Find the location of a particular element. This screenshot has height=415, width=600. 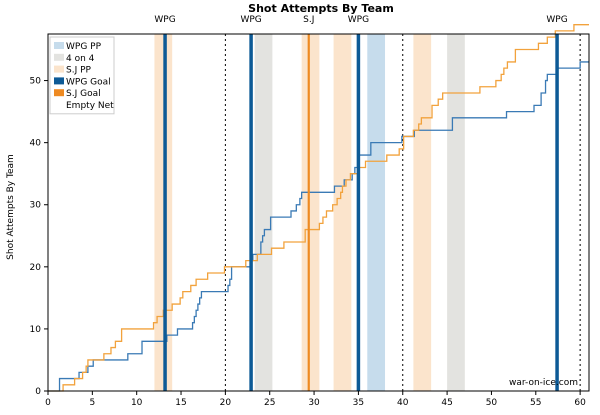

legend-label: S.J Goal is located at coordinates (83, 94).